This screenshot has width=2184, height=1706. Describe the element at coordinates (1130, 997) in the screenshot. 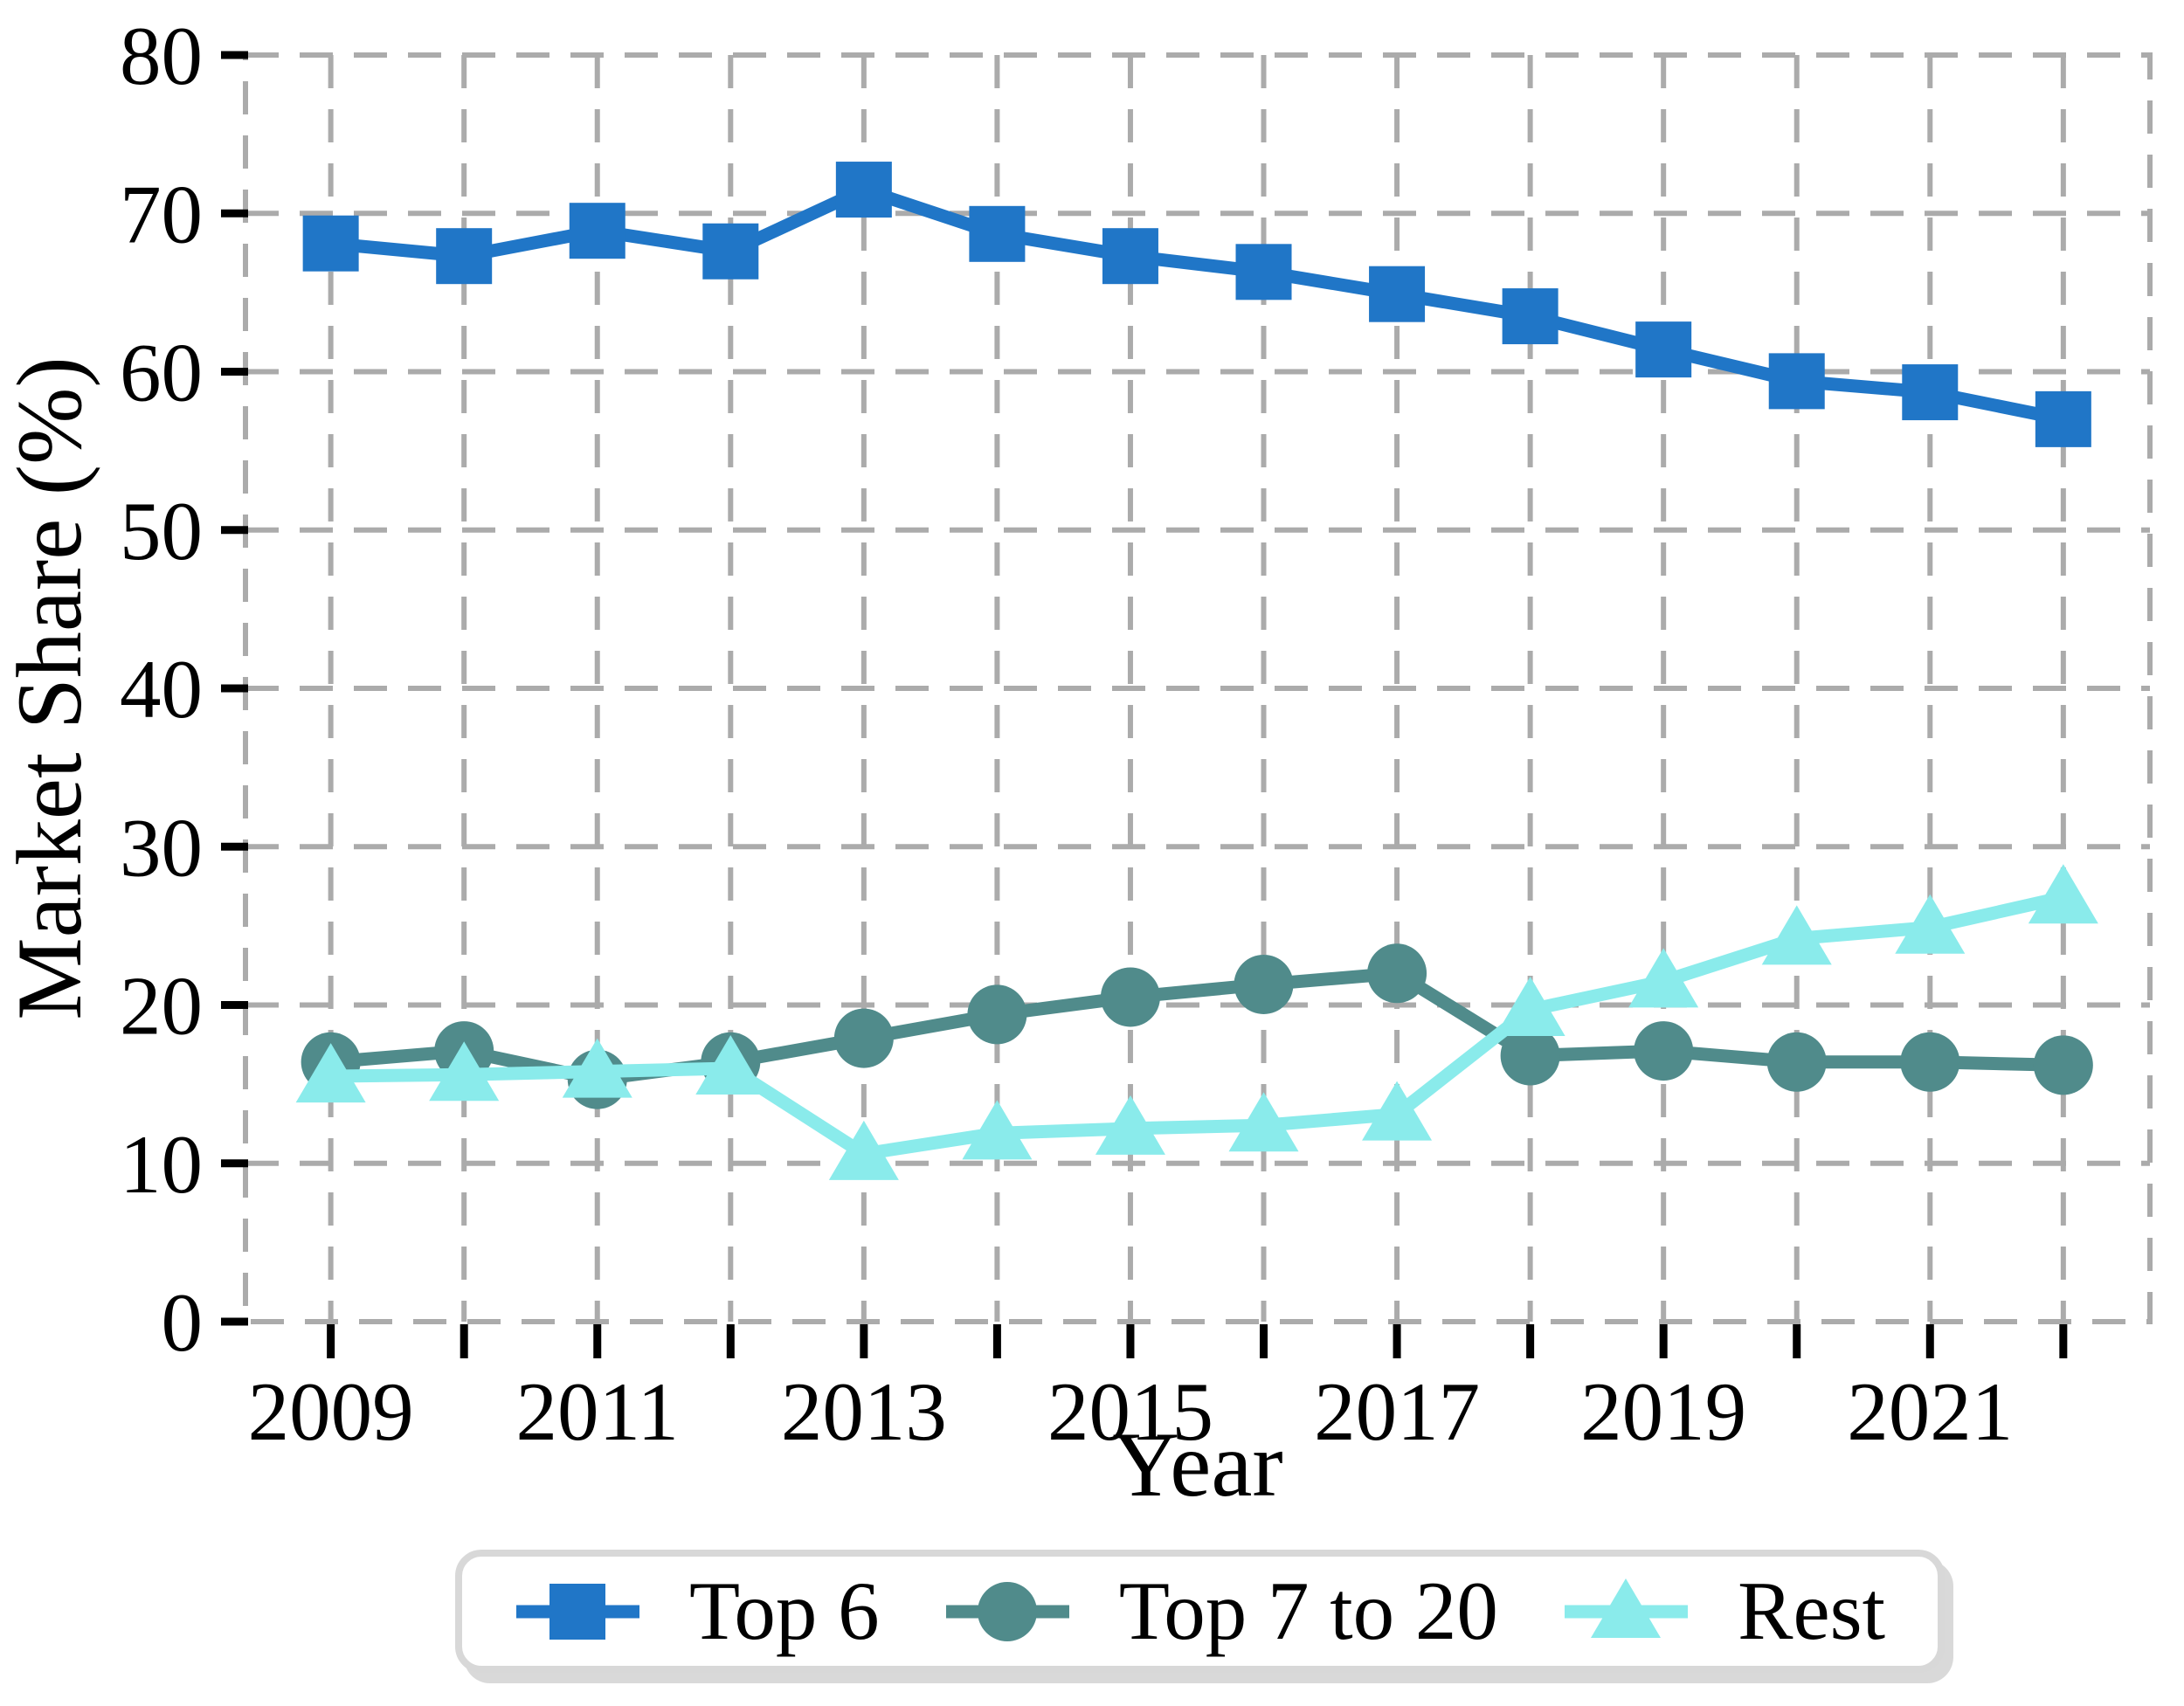

I see `top-7-to-20-point-2015` at that location.